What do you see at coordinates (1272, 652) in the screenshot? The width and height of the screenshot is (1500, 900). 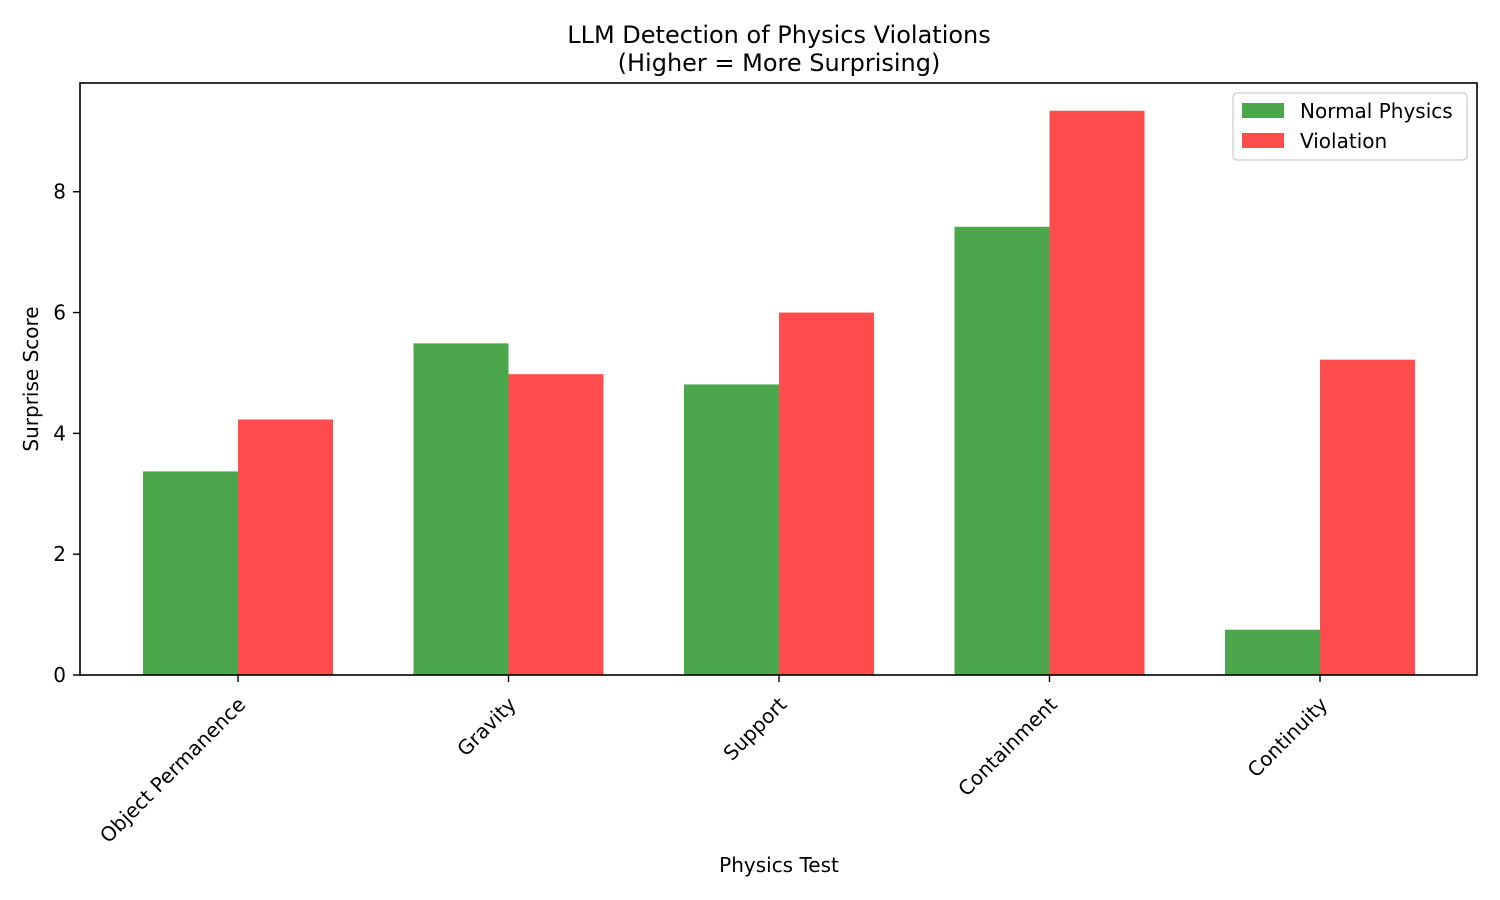 I see `bar-normal-physics-continuity` at bounding box center [1272, 652].